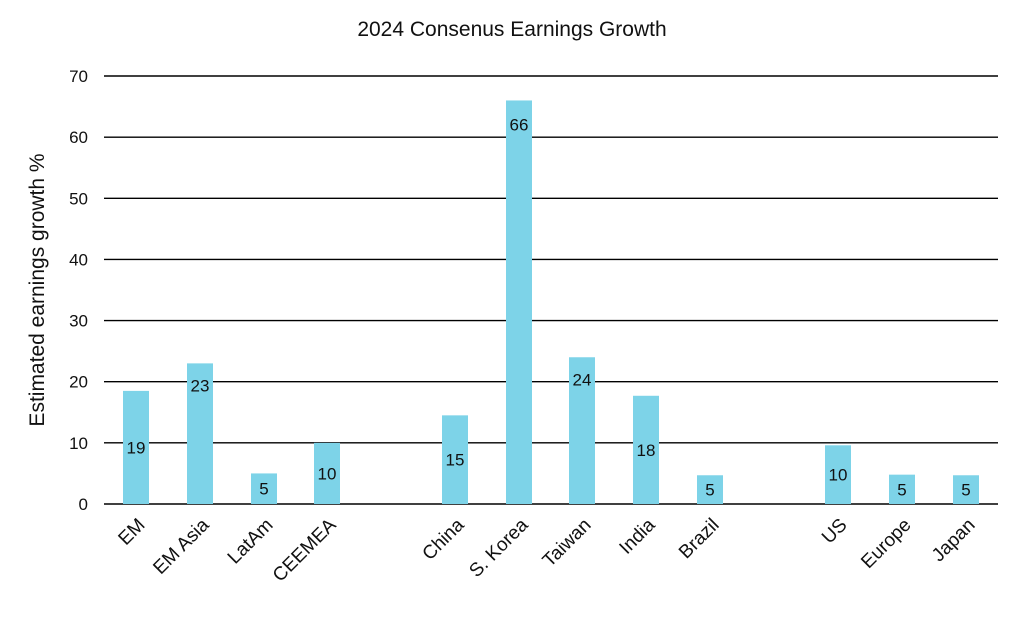 Image resolution: width=1024 pixels, height=626 pixels. What do you see at coordinates (251, 542) in the screenshot?
I see `x-tick-label: LatAm` at bounding box center [251, 542].